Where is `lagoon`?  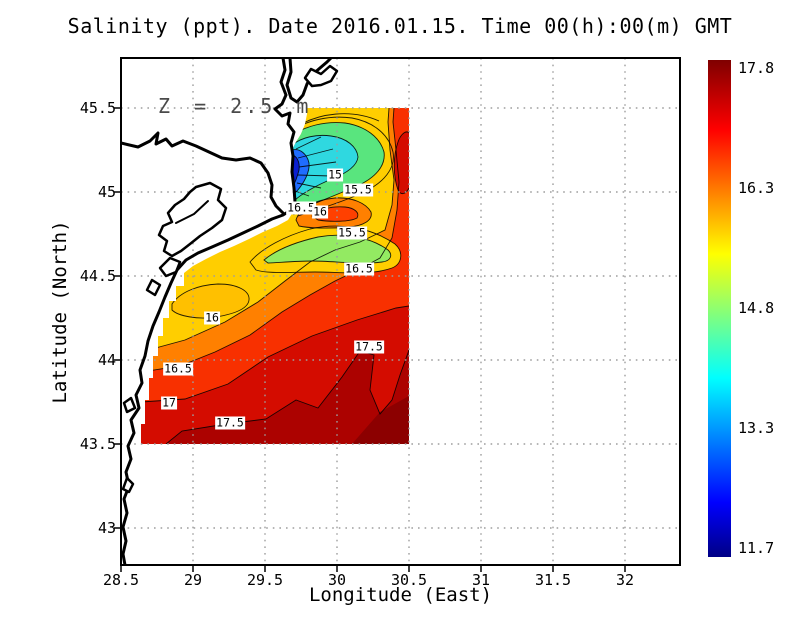
lagoon is located at coordinates (192, 219).